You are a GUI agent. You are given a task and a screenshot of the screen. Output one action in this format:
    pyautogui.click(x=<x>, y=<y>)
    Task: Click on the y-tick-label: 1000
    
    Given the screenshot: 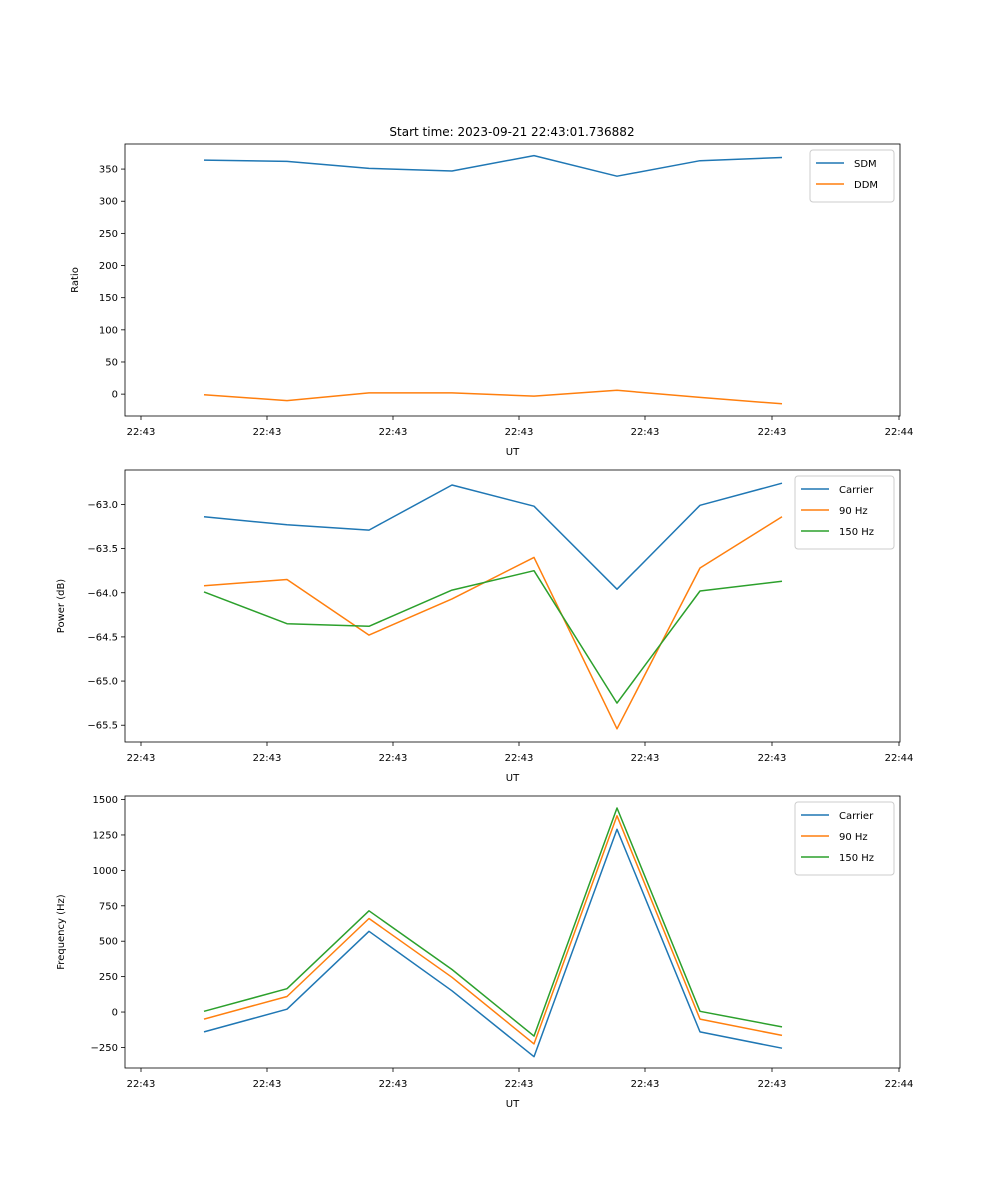 What is the action you would take?
    pyautogui.click(x=105, y=871)
    